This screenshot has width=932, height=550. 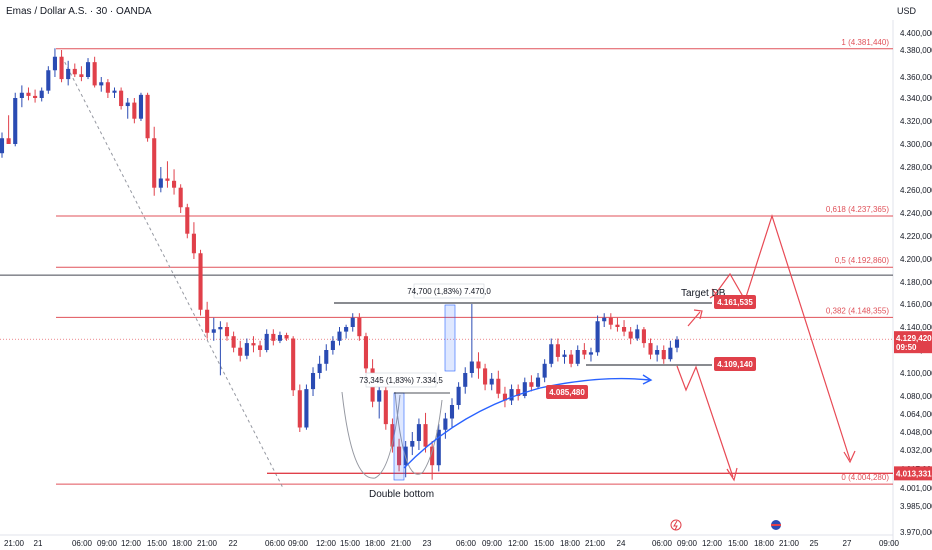 What do you see at coordinates (916, 488) in the screenshot?
I see `y-tick-label: 4.001,000` at bounding box center [916, 488].